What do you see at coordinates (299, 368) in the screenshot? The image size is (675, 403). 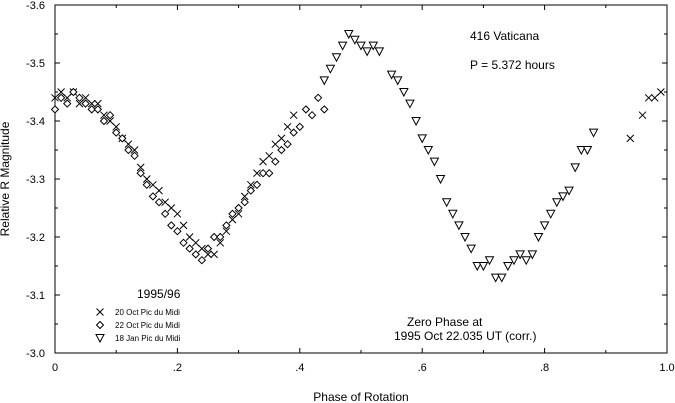 I see `x-tick-label: .4` at bounding box center [299, 368].